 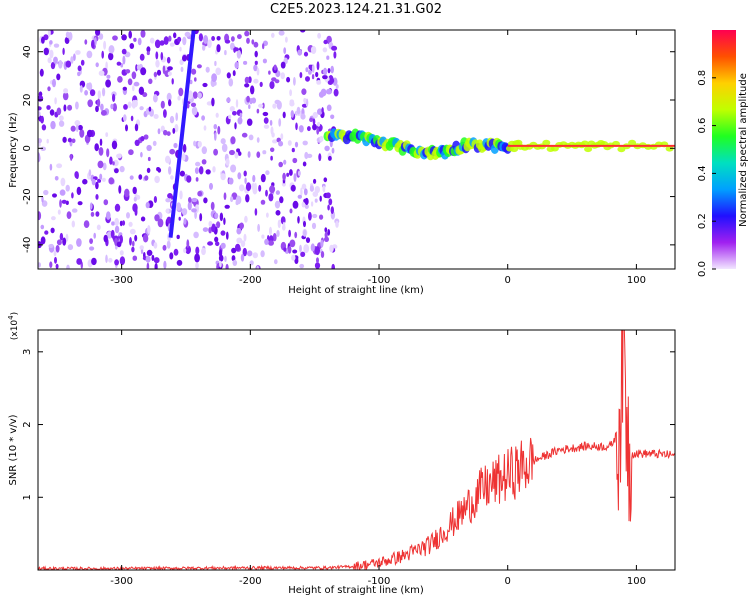 What do you see at coordinates (27, 51) in the screenshot?
I see `y-tick-label: 40` at bounding box center [27, 51].